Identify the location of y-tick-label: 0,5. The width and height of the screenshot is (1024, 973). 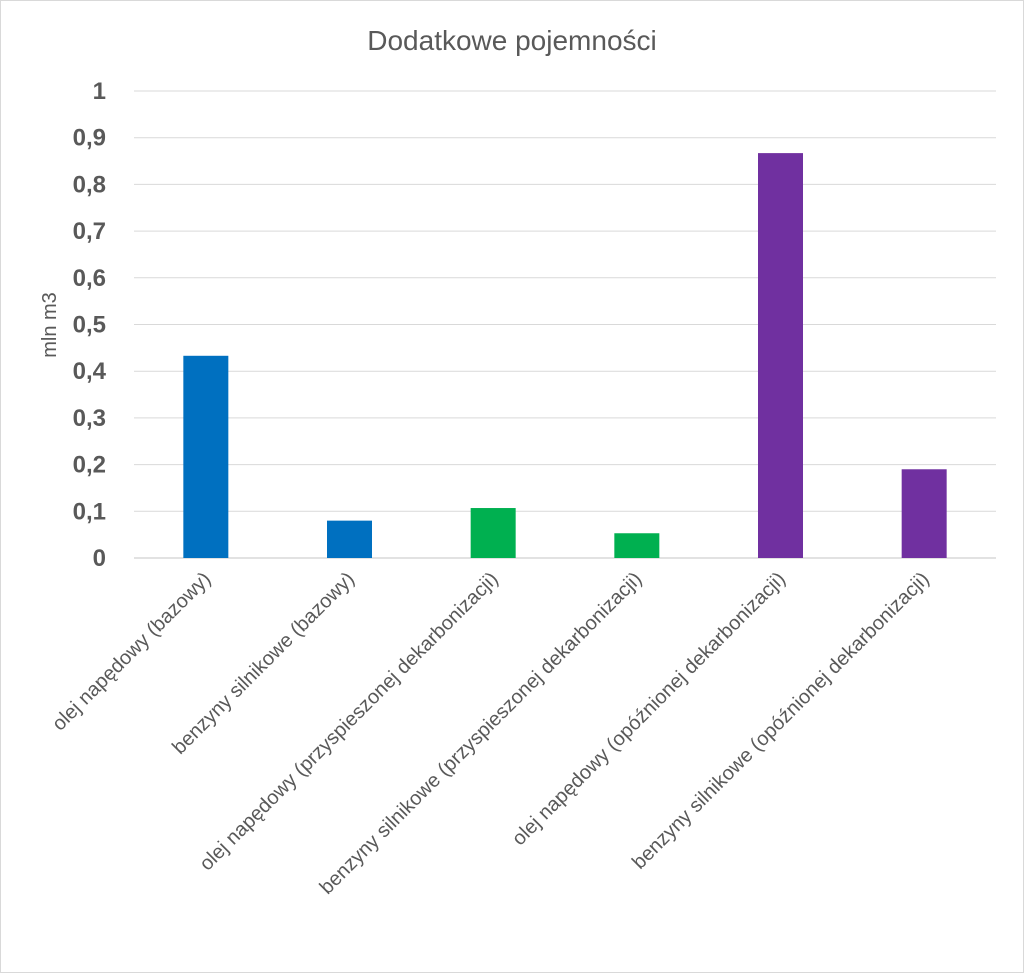
(89, 325).